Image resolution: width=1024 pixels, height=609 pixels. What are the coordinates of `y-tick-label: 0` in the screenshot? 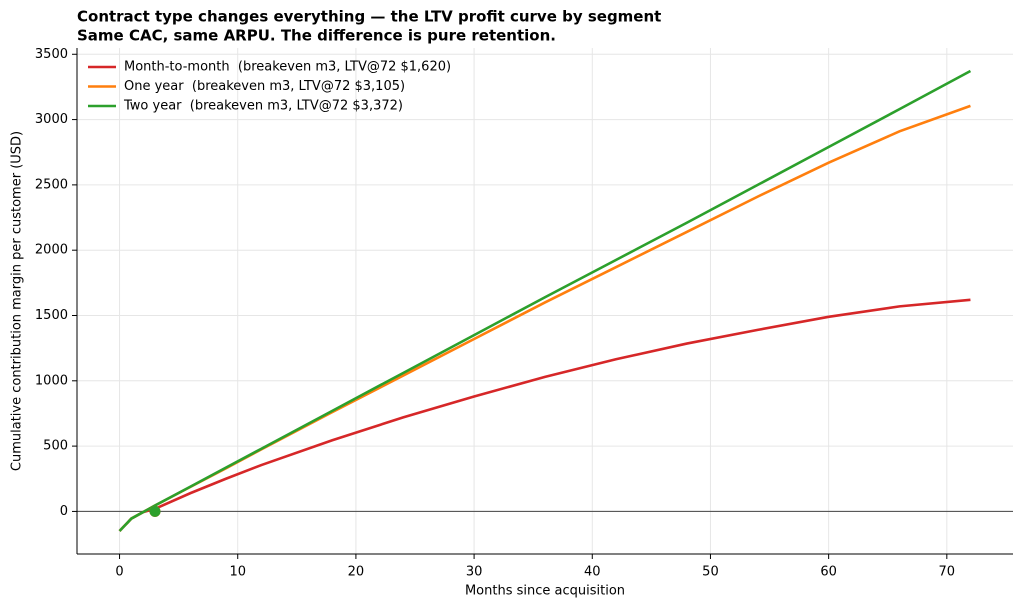 It's located at (64, 511).